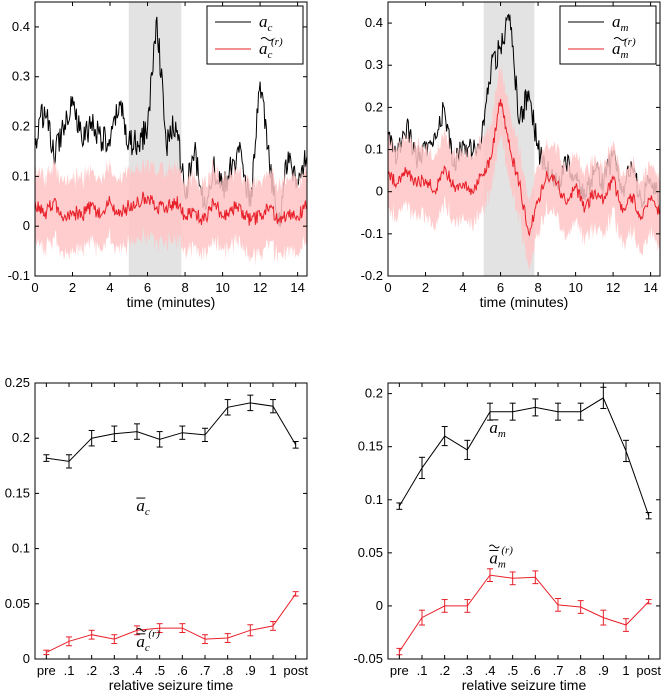 This screenshot has height=698, width=664. Describe the element at coordinates (143, 507) in the screenshot. I see `annotation-label: ac` at that location.